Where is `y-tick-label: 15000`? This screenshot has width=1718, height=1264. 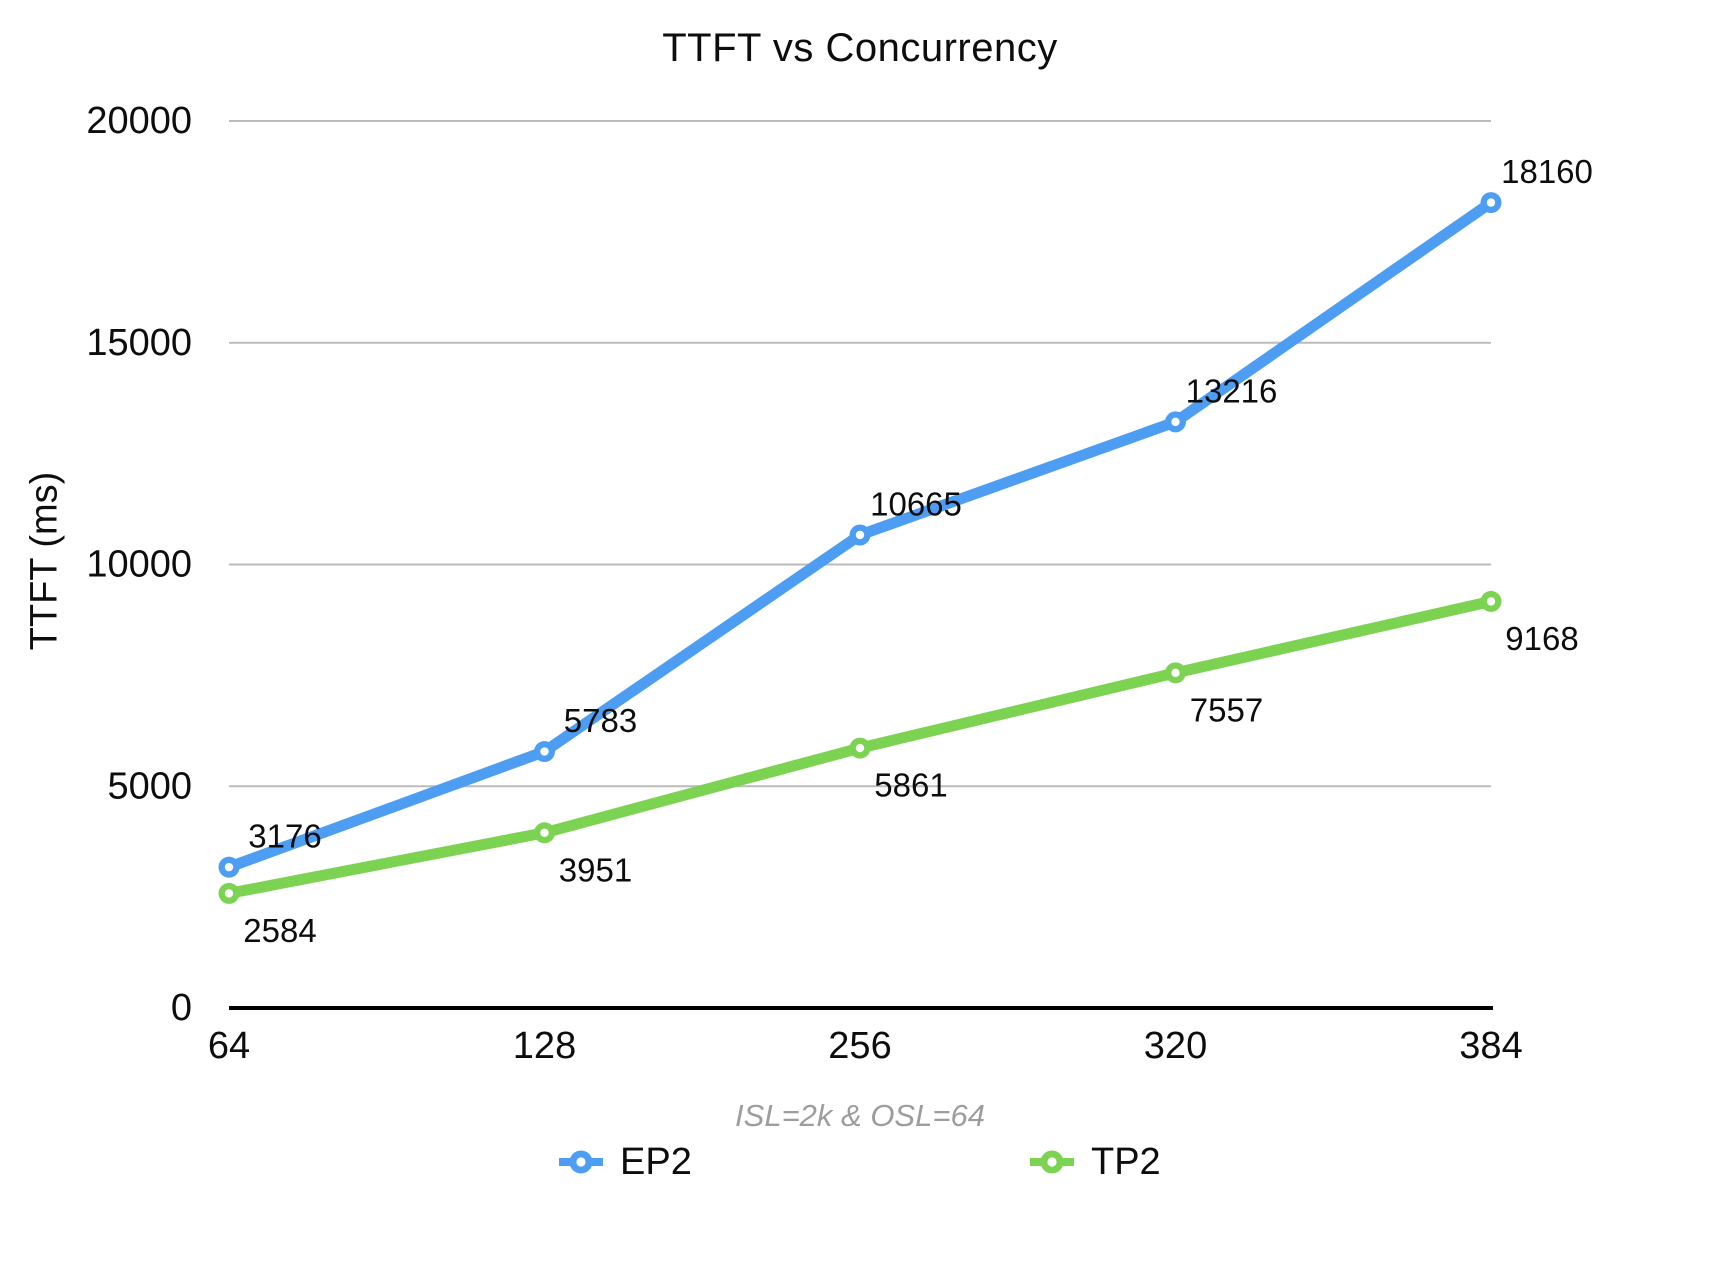 y-tick-label: 15000 is located at coordinates (139, 343).